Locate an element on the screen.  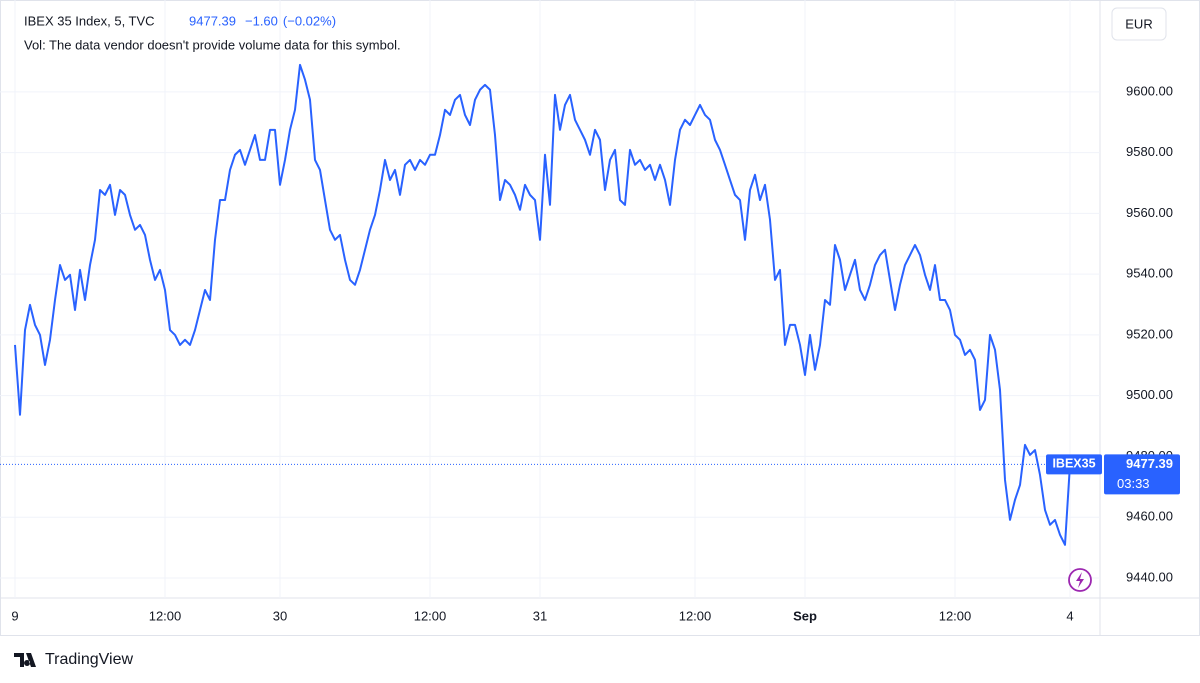
y-tick-label: 9600.00 is located at coordinates (1149, 90).